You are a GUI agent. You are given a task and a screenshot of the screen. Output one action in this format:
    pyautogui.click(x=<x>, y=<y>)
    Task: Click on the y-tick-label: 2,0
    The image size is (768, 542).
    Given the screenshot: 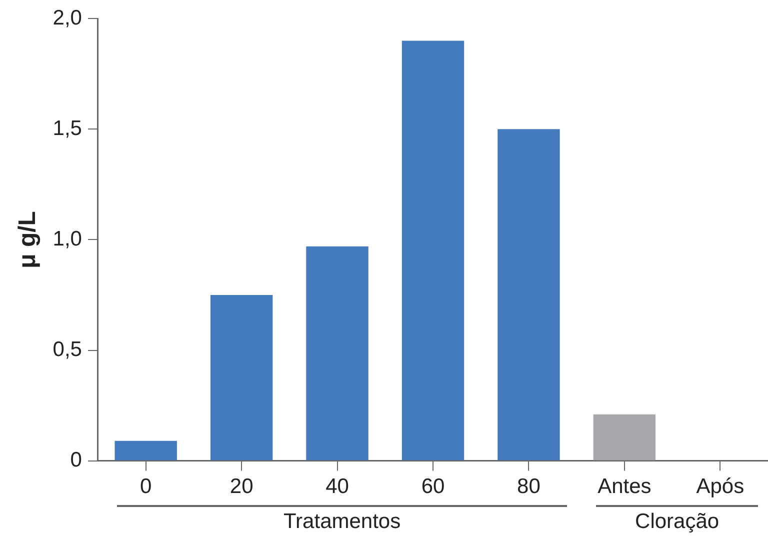 What is the action you would take?
    pyautogui.click(x=67, y=18)
    